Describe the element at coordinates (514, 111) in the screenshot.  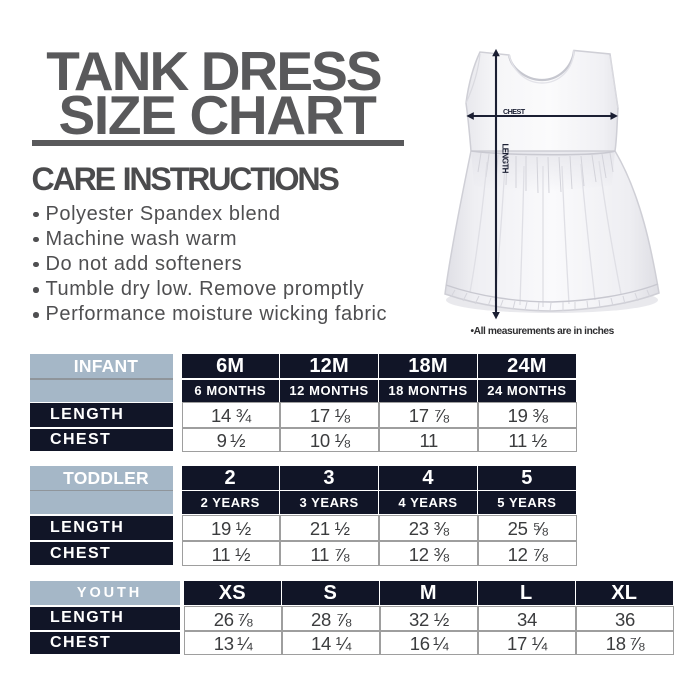
I see `svg-text: CHEST` at that location.